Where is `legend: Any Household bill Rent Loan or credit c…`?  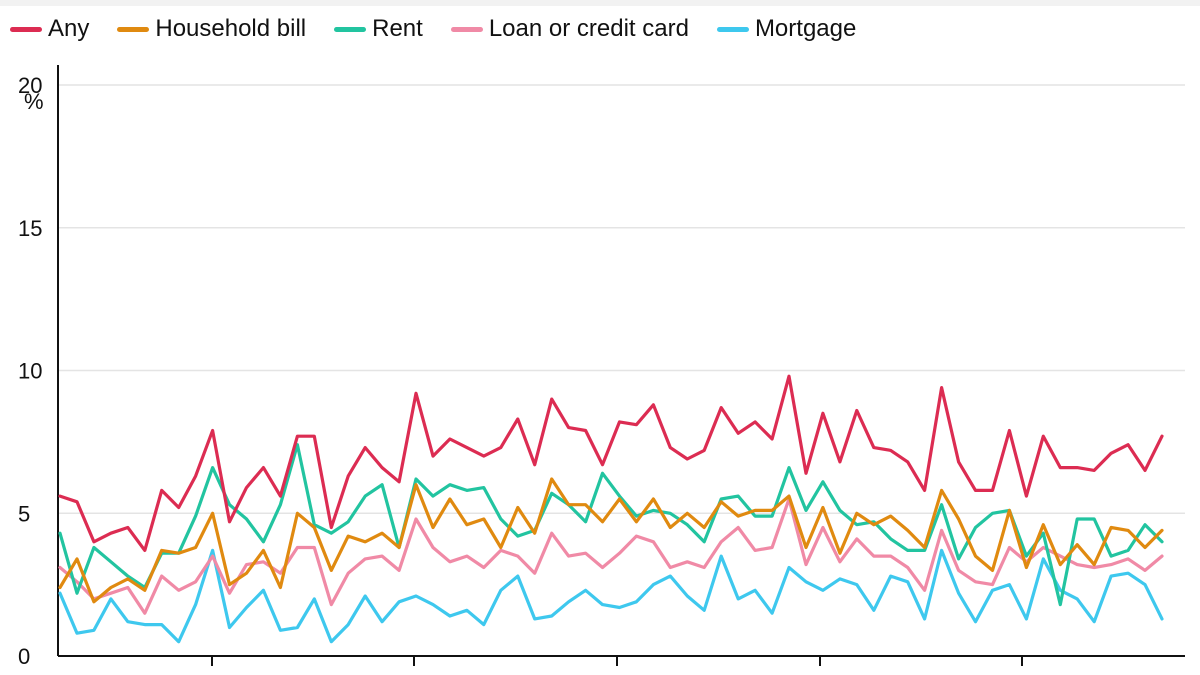 legend: Any Household bill Rent Loan or credit c… is located at coordinates (447, 29).